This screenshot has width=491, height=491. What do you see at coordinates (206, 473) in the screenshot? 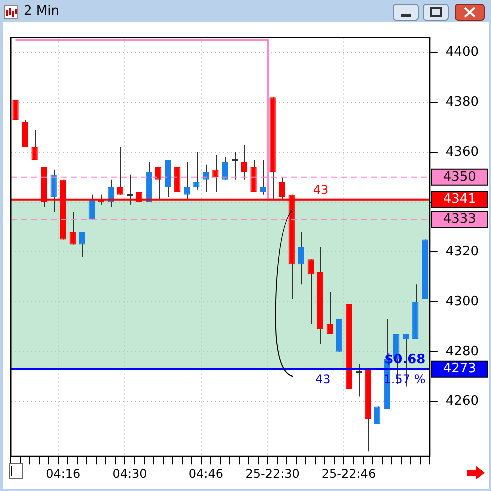
I see `x-tick-label: 04:46` at bounding box center [206, 473].